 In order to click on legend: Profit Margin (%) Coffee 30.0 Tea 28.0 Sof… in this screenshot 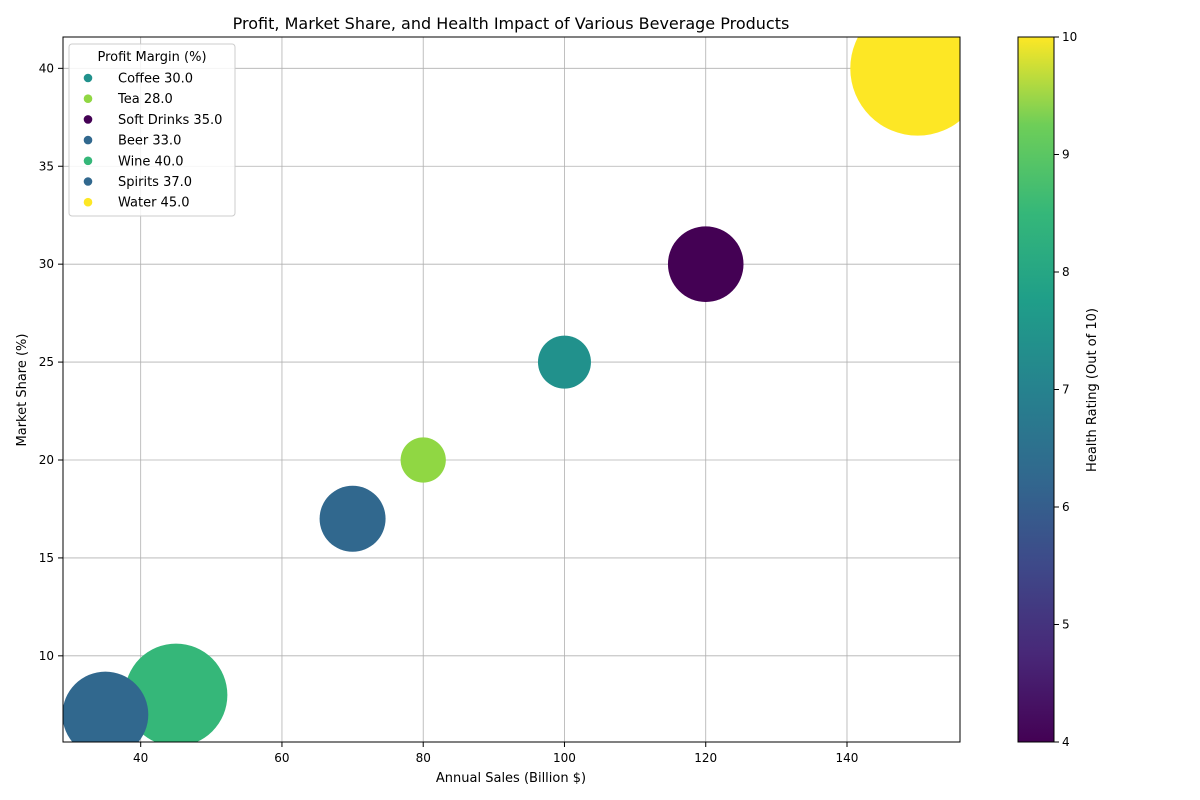, I will do `click(152, 130)`.